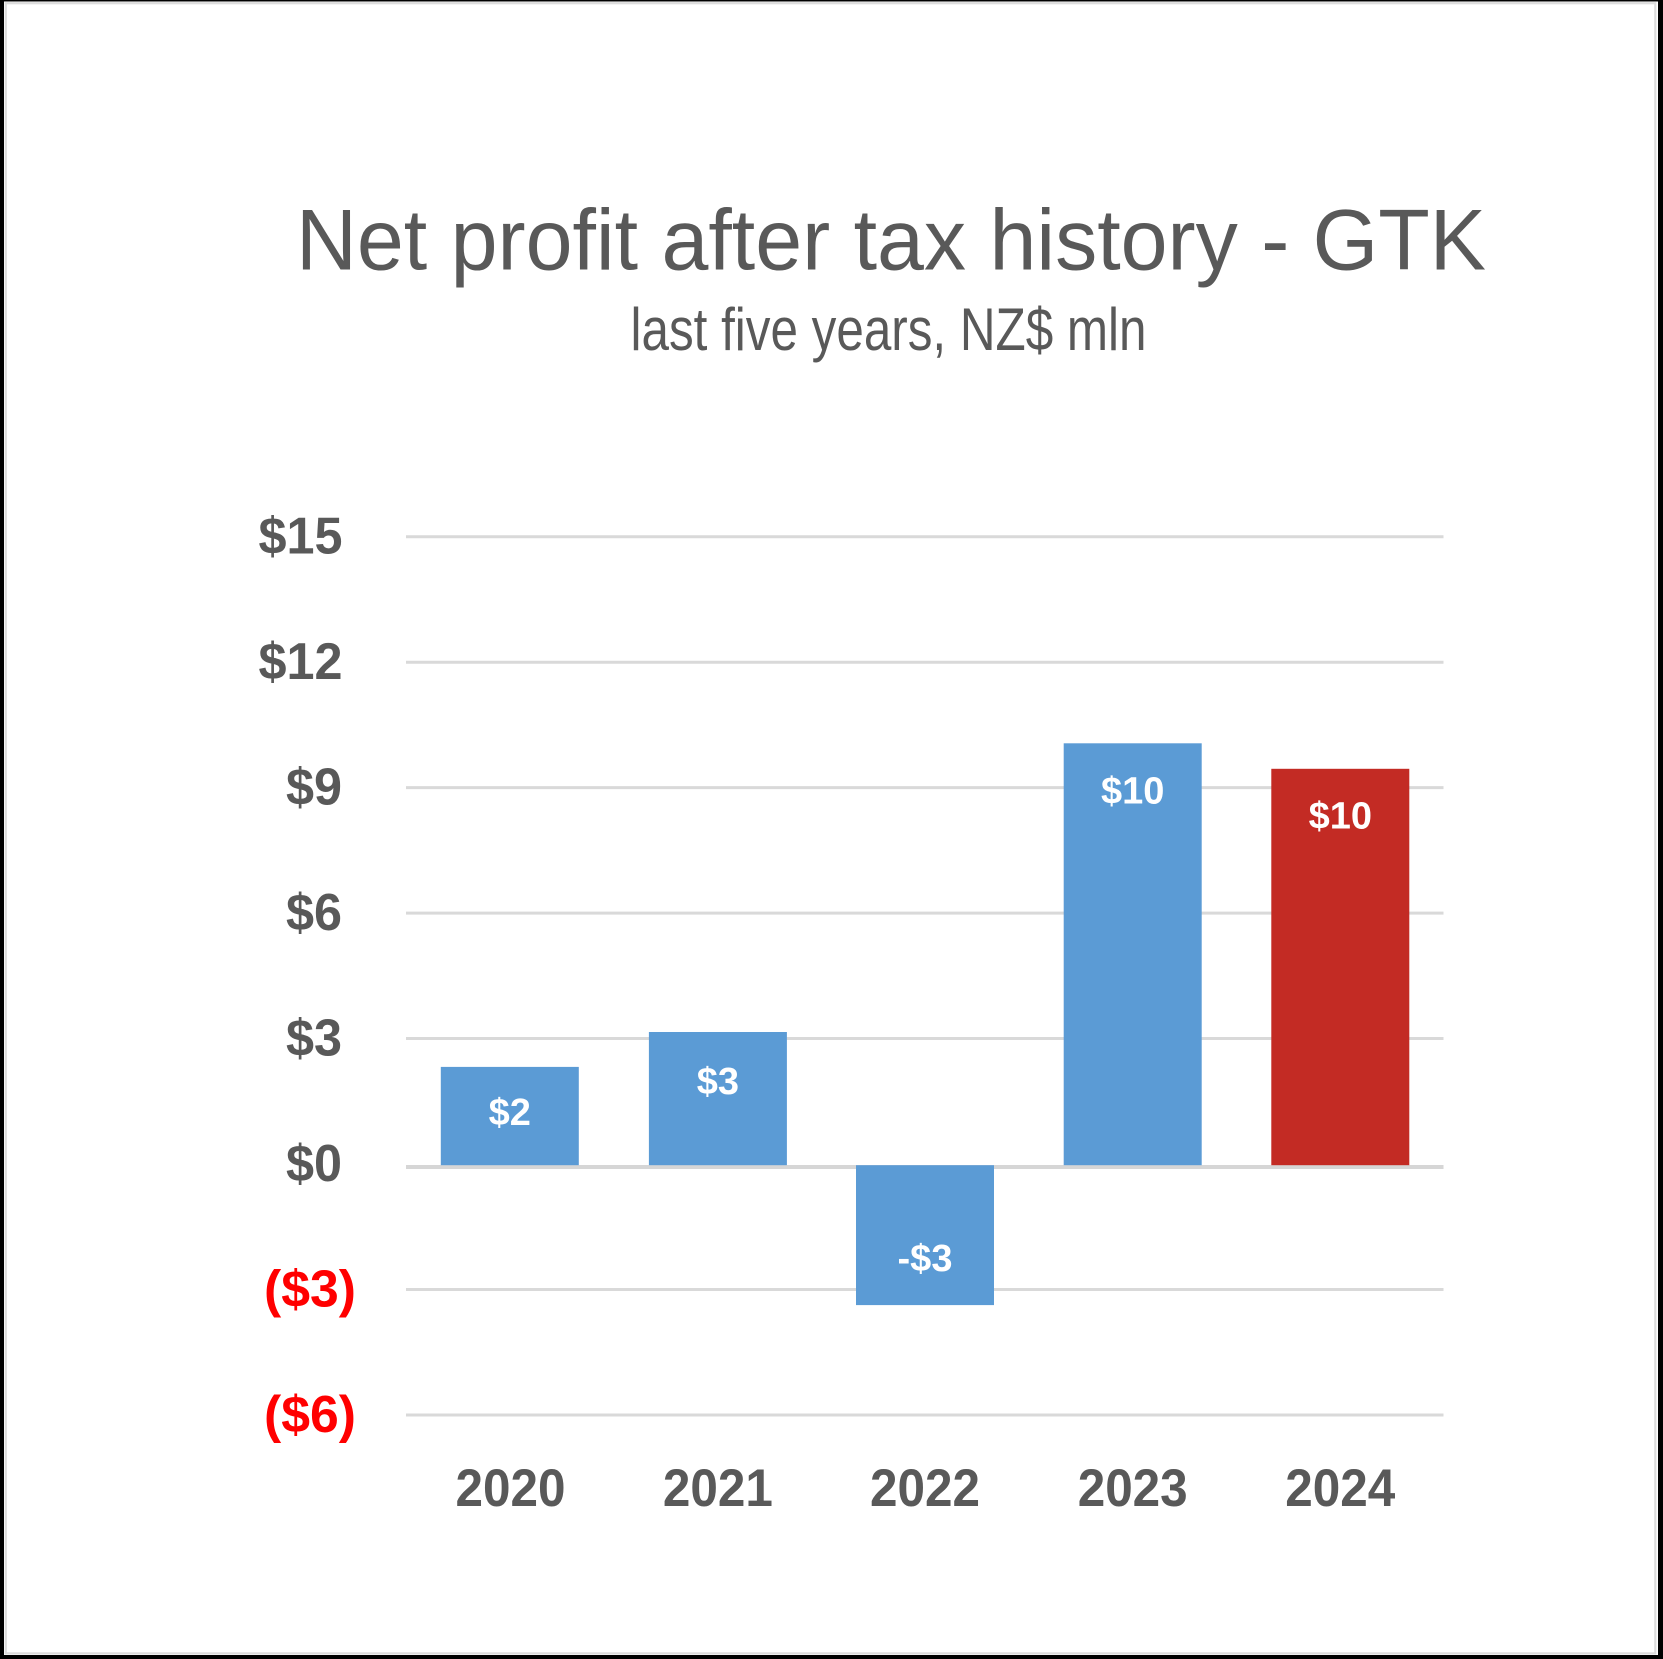 This screenshot has width=1663, height=1659. I want to click on svg-text: ($6), so click(310, 1415).